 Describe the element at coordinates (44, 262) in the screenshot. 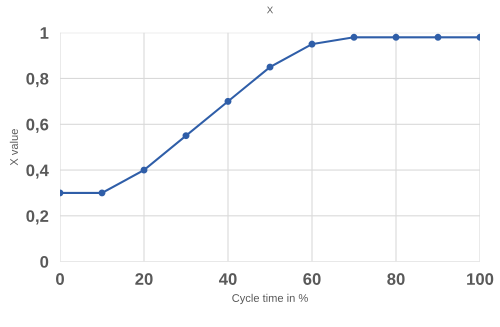

I see `y-tick-label: 0` at that location.